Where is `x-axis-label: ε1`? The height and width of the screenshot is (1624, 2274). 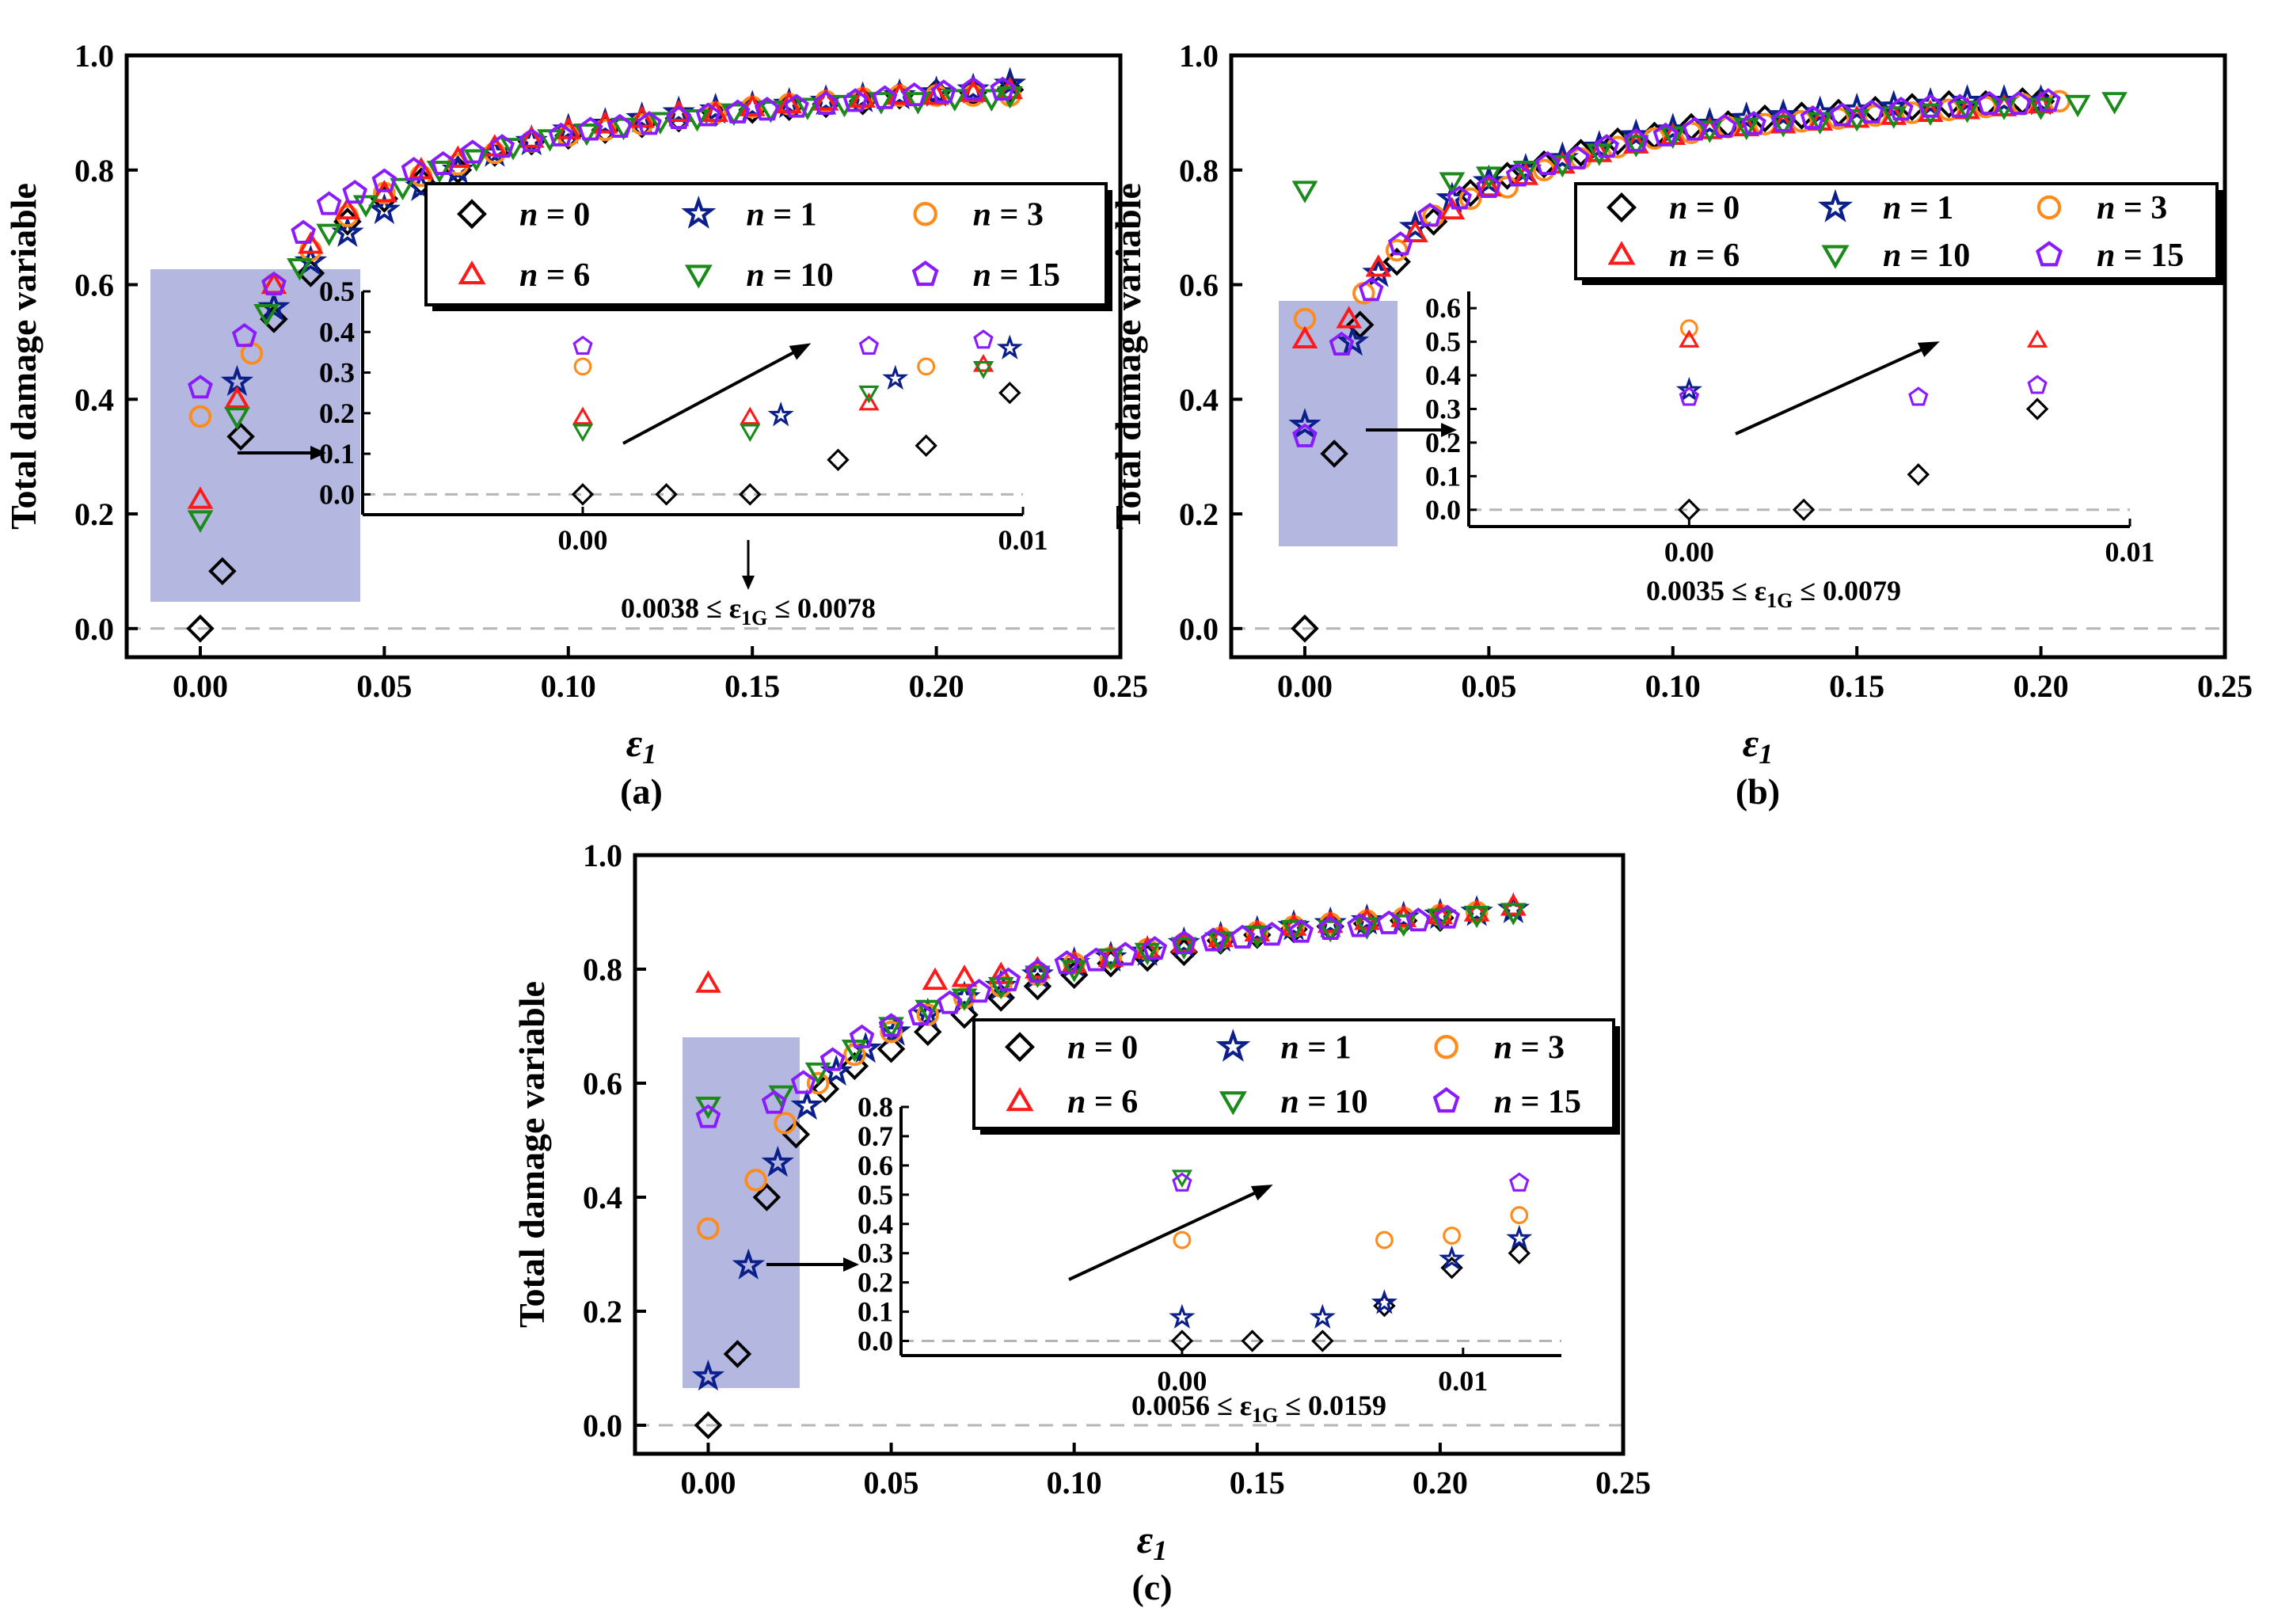
x-axis-label: ε1 is located at coordinates (642, 746).